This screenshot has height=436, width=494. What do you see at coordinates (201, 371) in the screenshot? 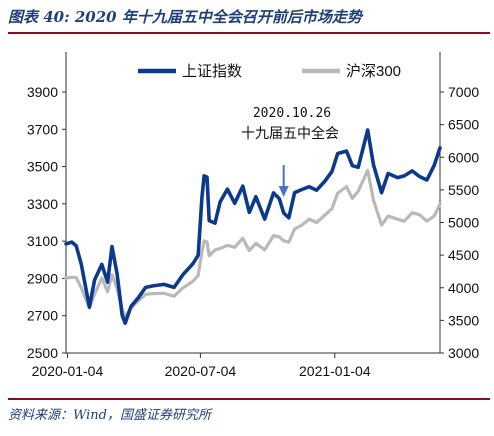
I see `x-tick-label: 2020-07-04` at bounding box center [201, 371].